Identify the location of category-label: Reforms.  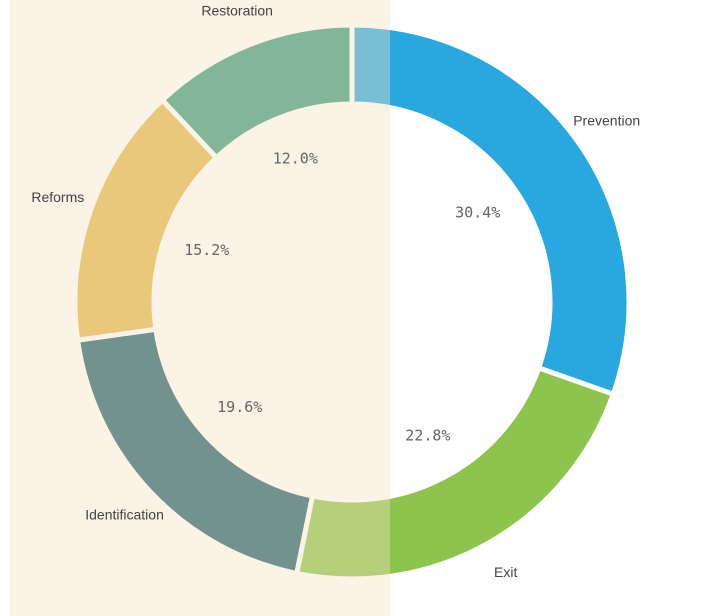
(57, 197).